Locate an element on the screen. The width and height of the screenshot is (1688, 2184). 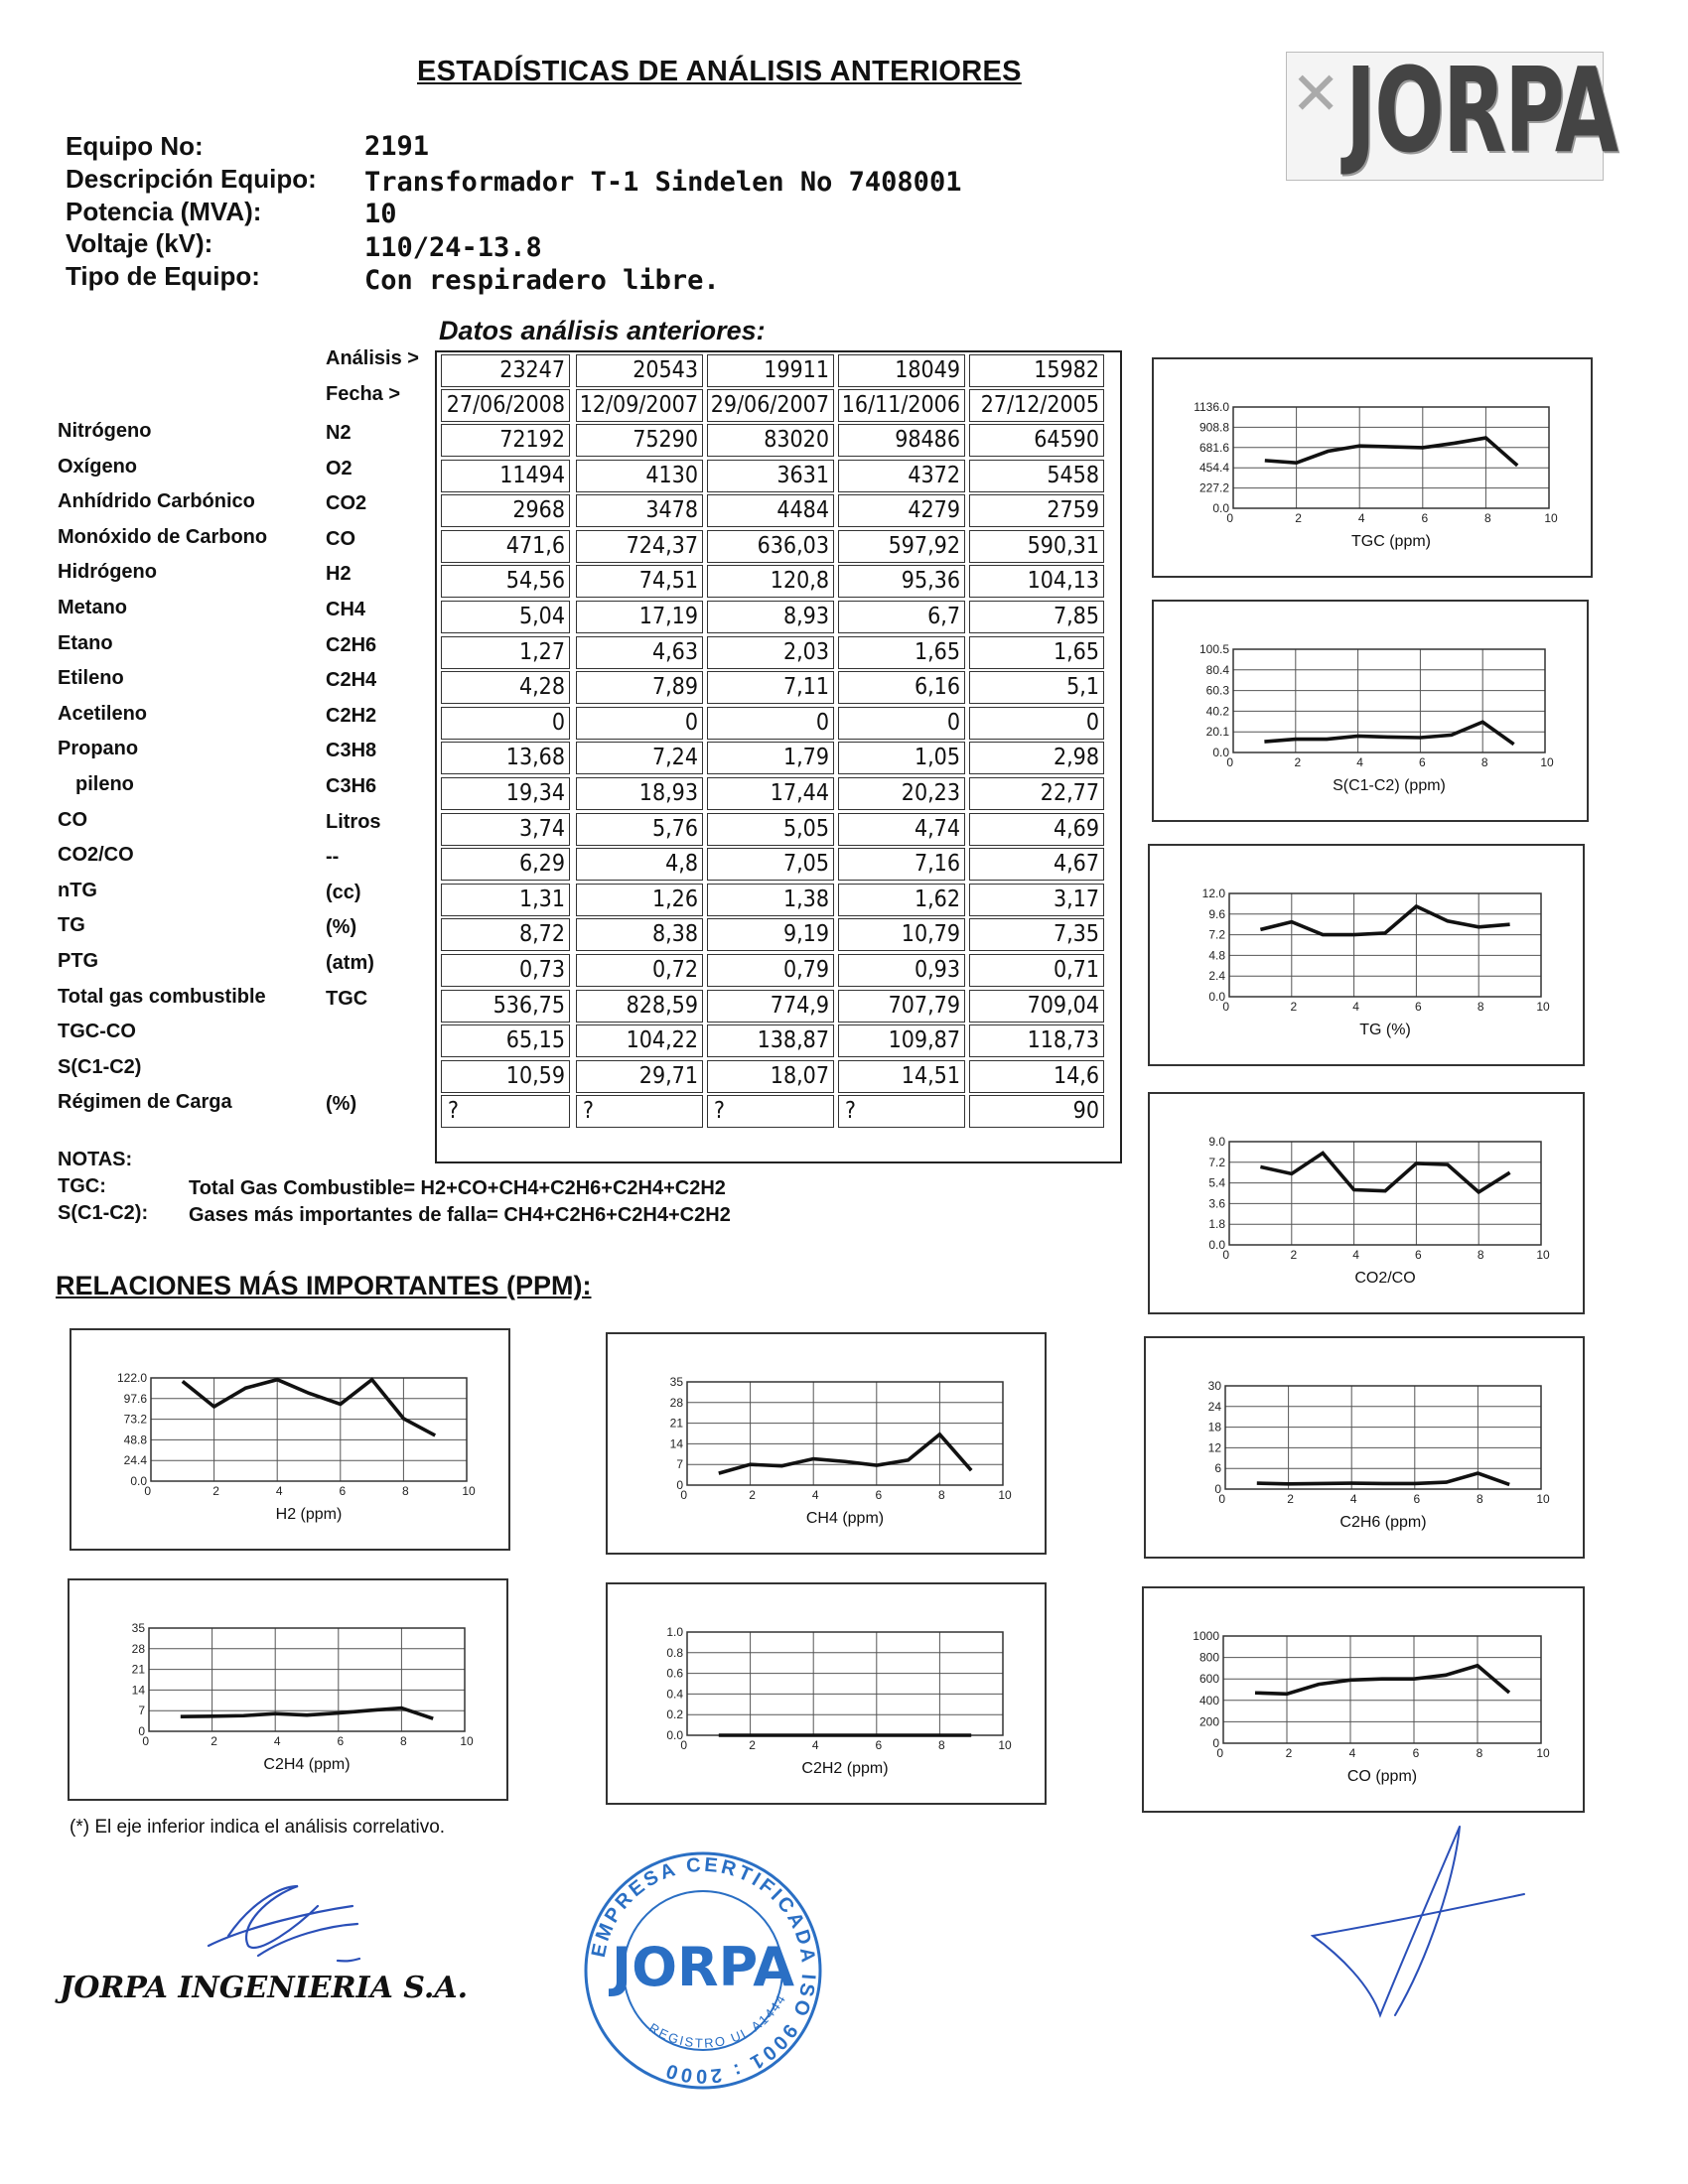
y-tick-label: 9.6 is located at coordinates (1216, 914).